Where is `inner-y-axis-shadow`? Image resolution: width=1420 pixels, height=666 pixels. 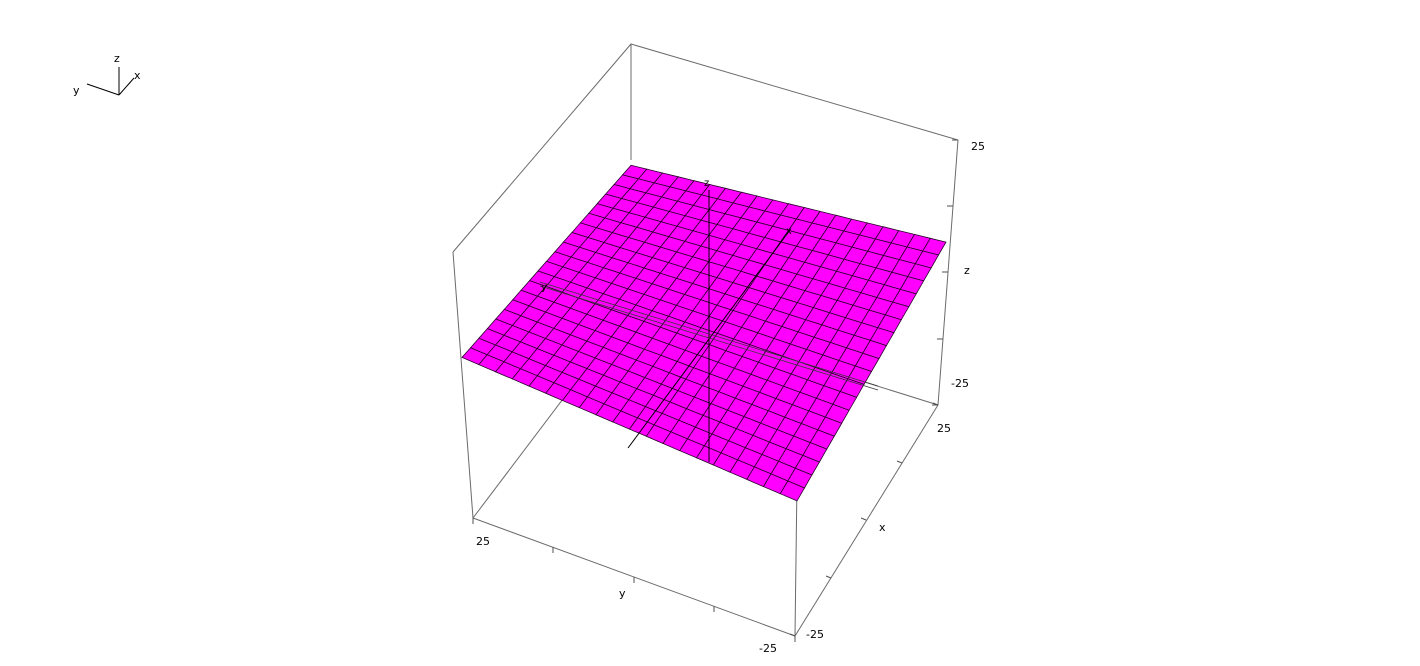
inner-y-axis-shadow is located at coordinates (709, 338).